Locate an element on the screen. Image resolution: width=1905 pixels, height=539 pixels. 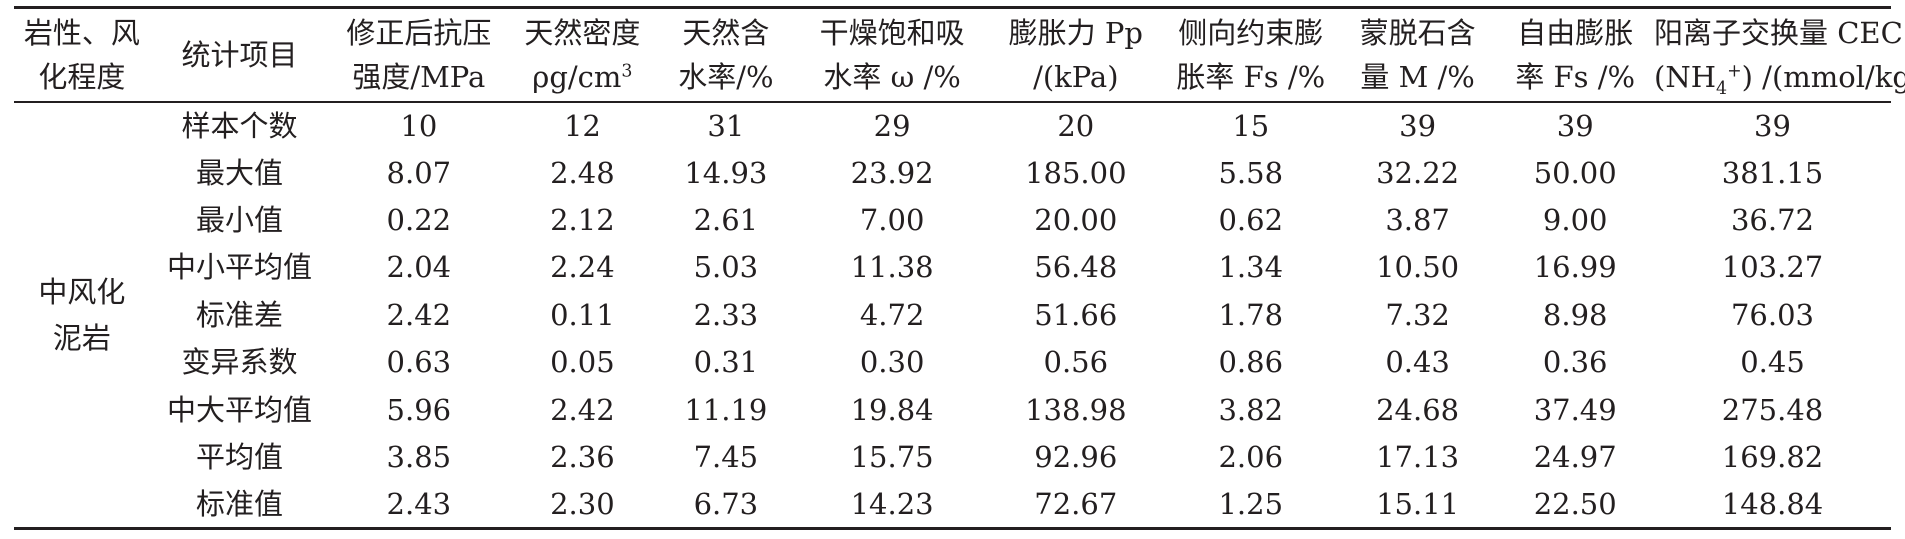
header-line-1: 蒙脱石含 is located at coordinates (1417, 32).